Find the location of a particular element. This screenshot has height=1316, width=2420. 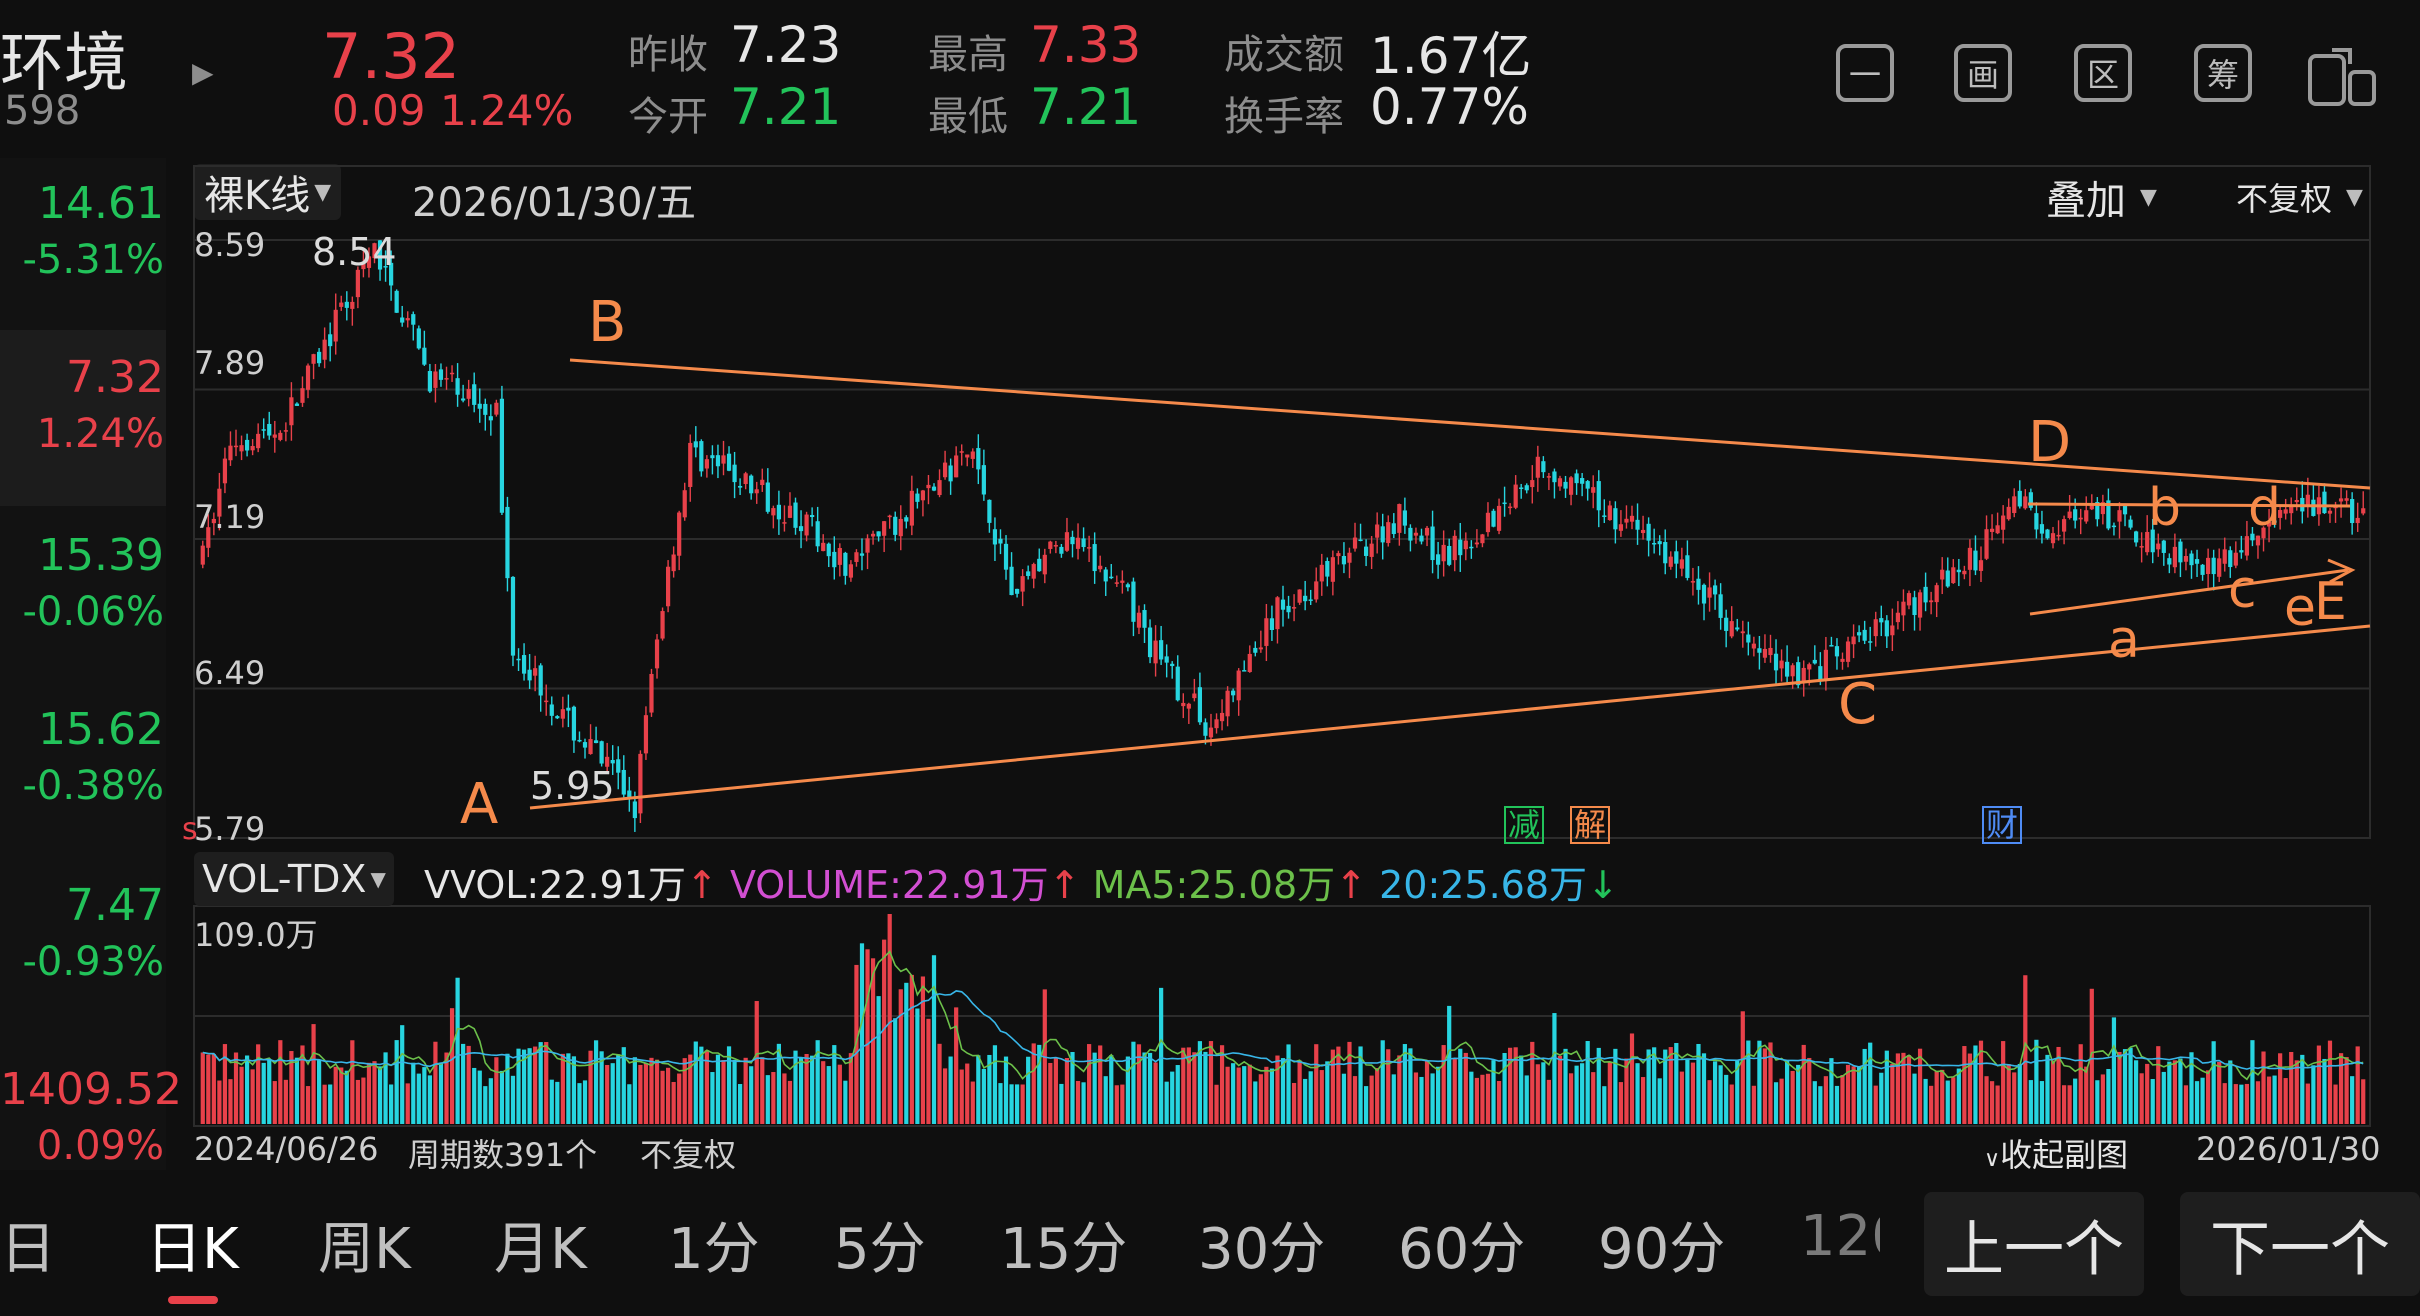

tab-15min: 15分 is located at coordinates (1064, 1249).